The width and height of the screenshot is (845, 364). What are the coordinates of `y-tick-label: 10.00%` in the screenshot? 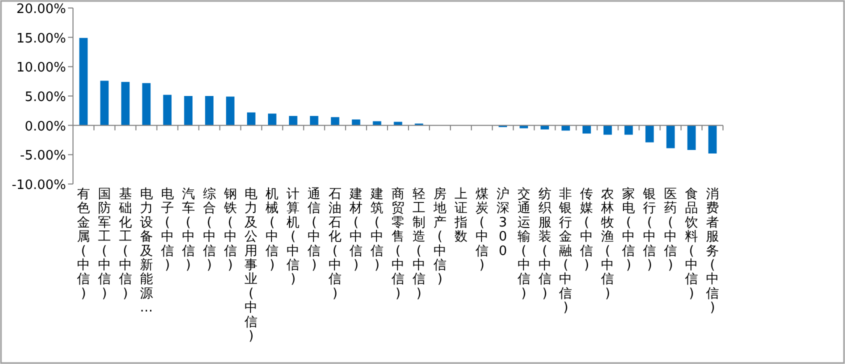 It's located at (41, 68).